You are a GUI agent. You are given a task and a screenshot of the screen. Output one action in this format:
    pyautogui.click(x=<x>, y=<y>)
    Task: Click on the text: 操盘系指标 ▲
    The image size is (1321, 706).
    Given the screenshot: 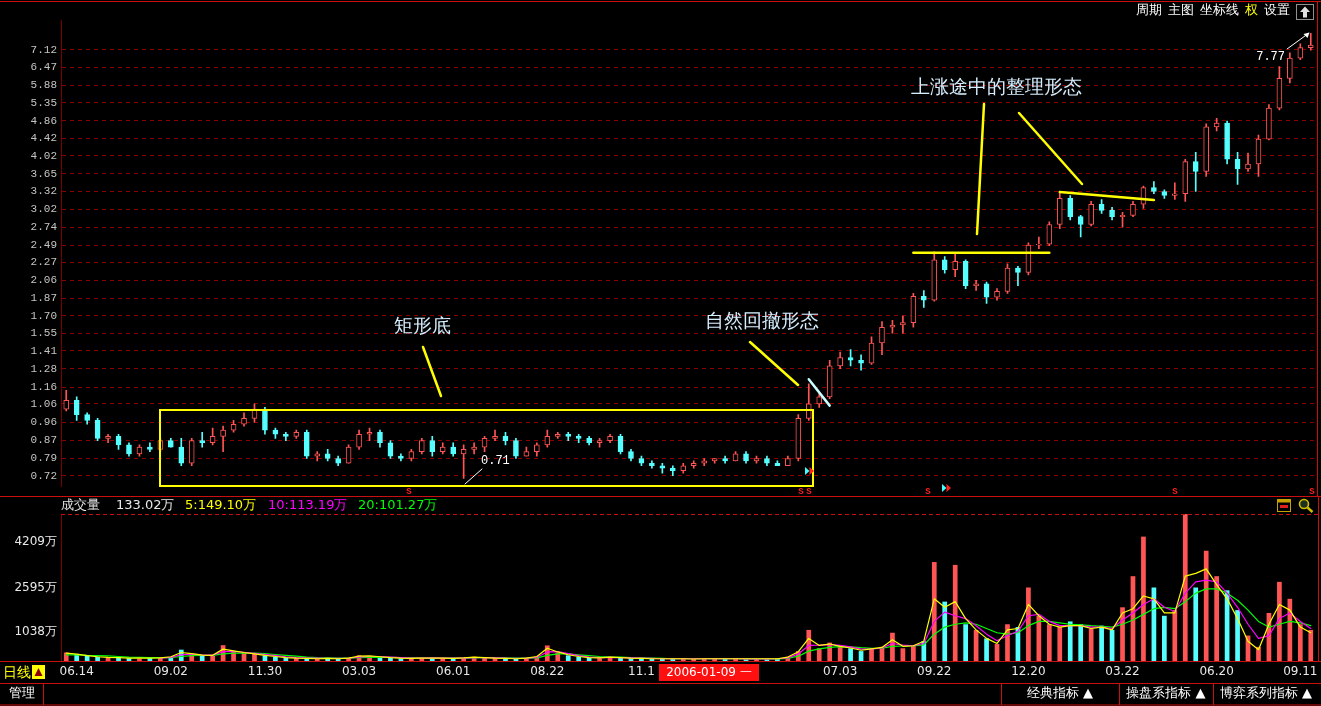 What is the action you would take?
    pyautogui.click(x=1166, y=693)
    